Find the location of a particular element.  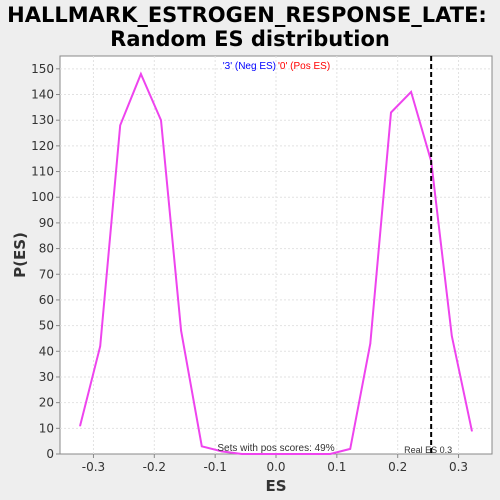

y-axis-title: P(ES) is located at coordinates (20, 255).